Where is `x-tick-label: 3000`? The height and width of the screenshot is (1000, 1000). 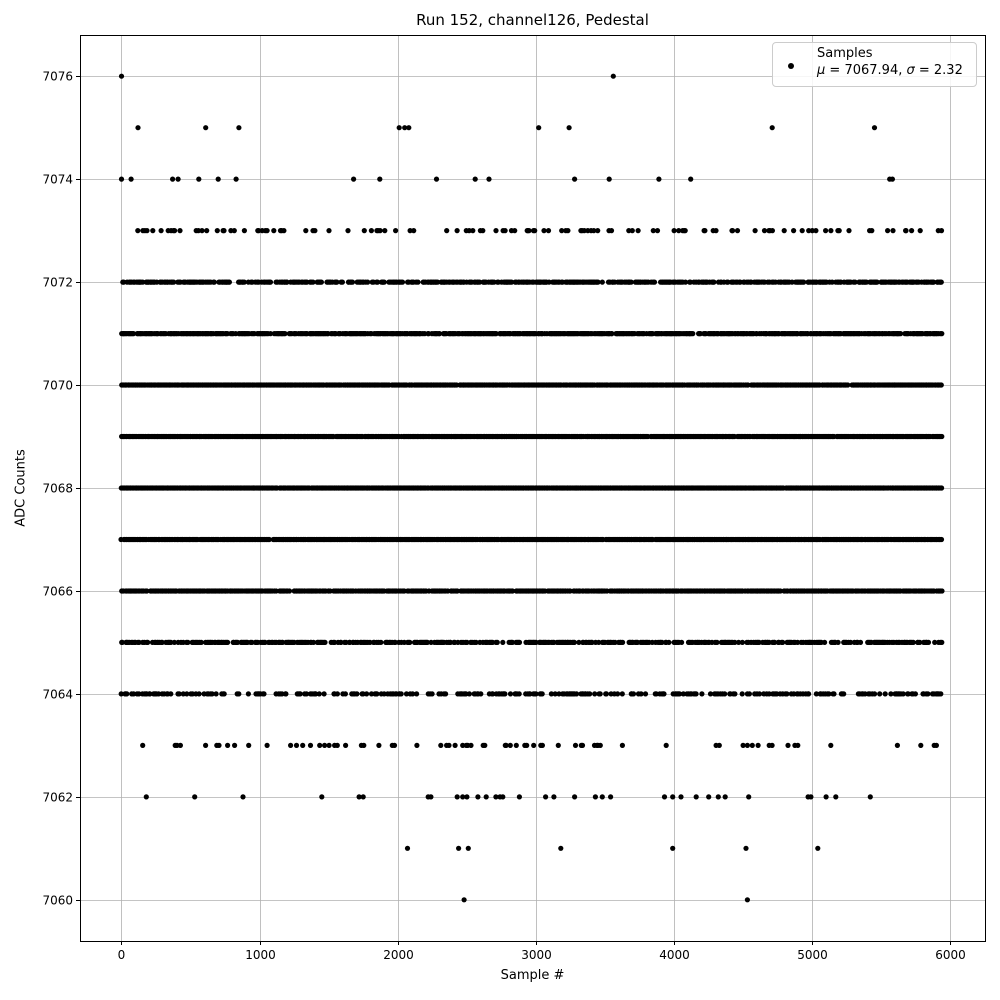 x-tick-label: 3000 is located at coordinates (536, 955).